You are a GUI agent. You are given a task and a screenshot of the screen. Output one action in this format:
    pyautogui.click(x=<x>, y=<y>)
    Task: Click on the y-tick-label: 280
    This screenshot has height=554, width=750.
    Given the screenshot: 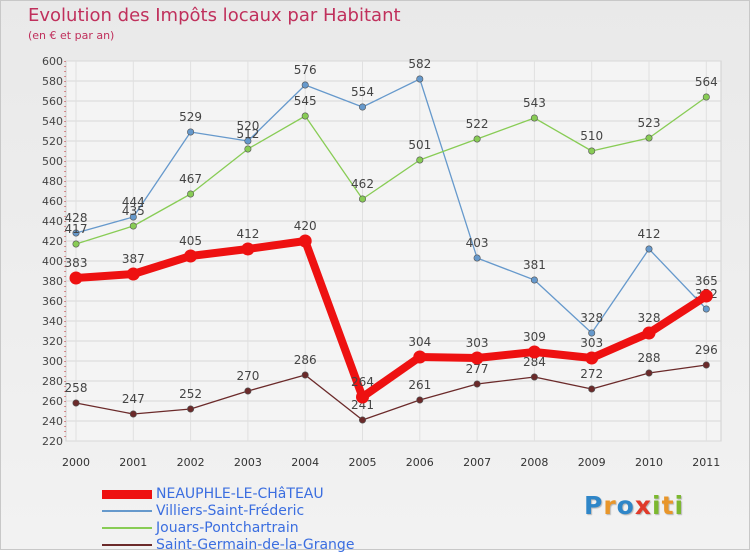 What is the action you would take?
    pyautogui.click(x=52, y=381)
    